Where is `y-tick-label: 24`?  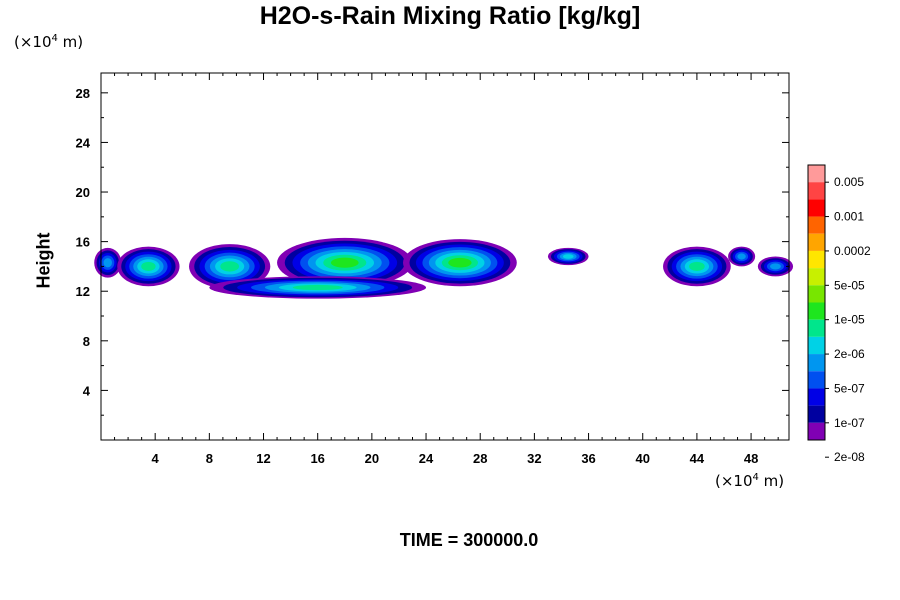 y-tick-label: 24 is located at coordinates (83, 142).